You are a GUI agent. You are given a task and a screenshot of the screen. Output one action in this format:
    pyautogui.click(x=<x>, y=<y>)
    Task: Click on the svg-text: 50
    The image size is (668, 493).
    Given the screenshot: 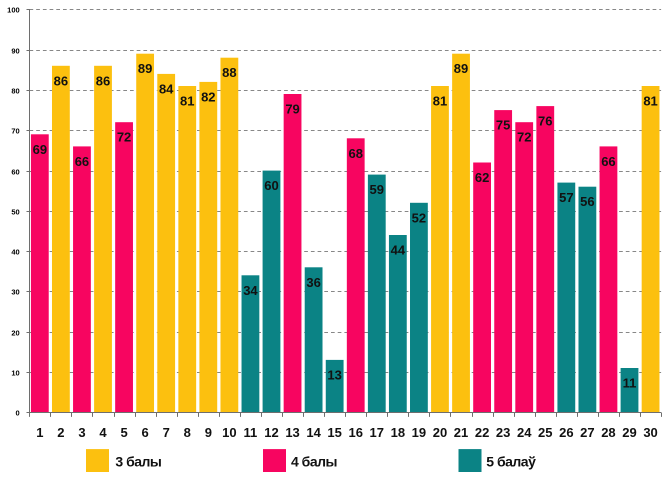 What is the action you would take?
    pyautogui.click(x=15, y=211)
    